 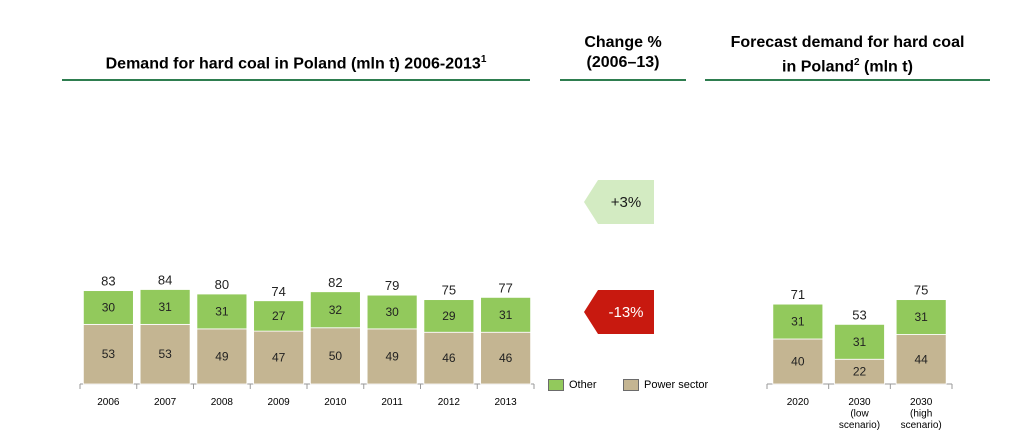 I want to click on left-title-rule, so click(x=296, y=80).